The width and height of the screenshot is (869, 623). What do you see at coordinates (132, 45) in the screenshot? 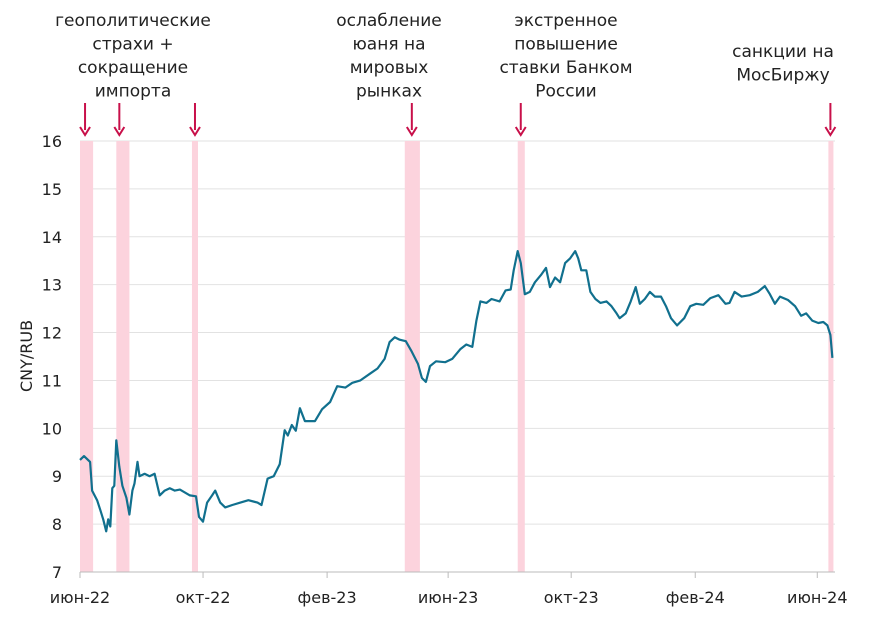
I see `annotation-line: страхи +` at bounding box center [132, 45].